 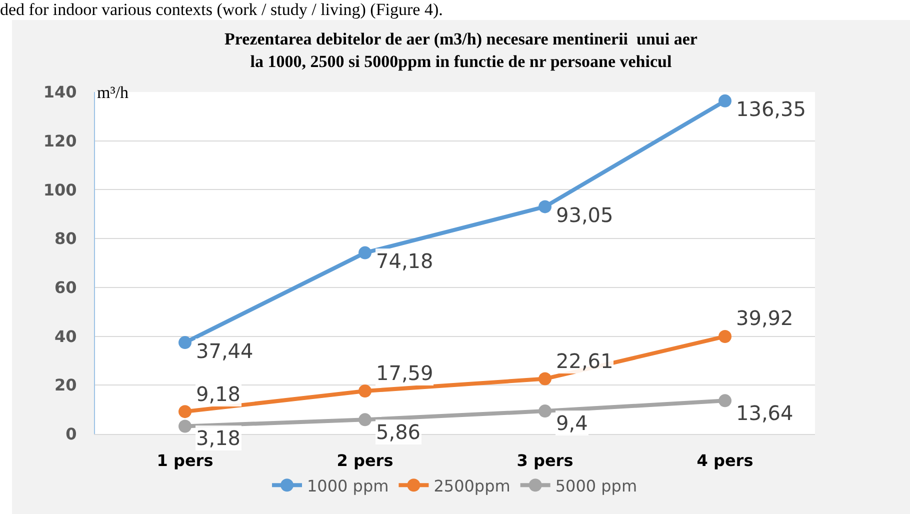 What do you see at coordinates (222, 10) in the screenshot?
I see `text: ded for indoor various contexts (work / study / living) (Figure 4).` at bounding box center [222, 10].